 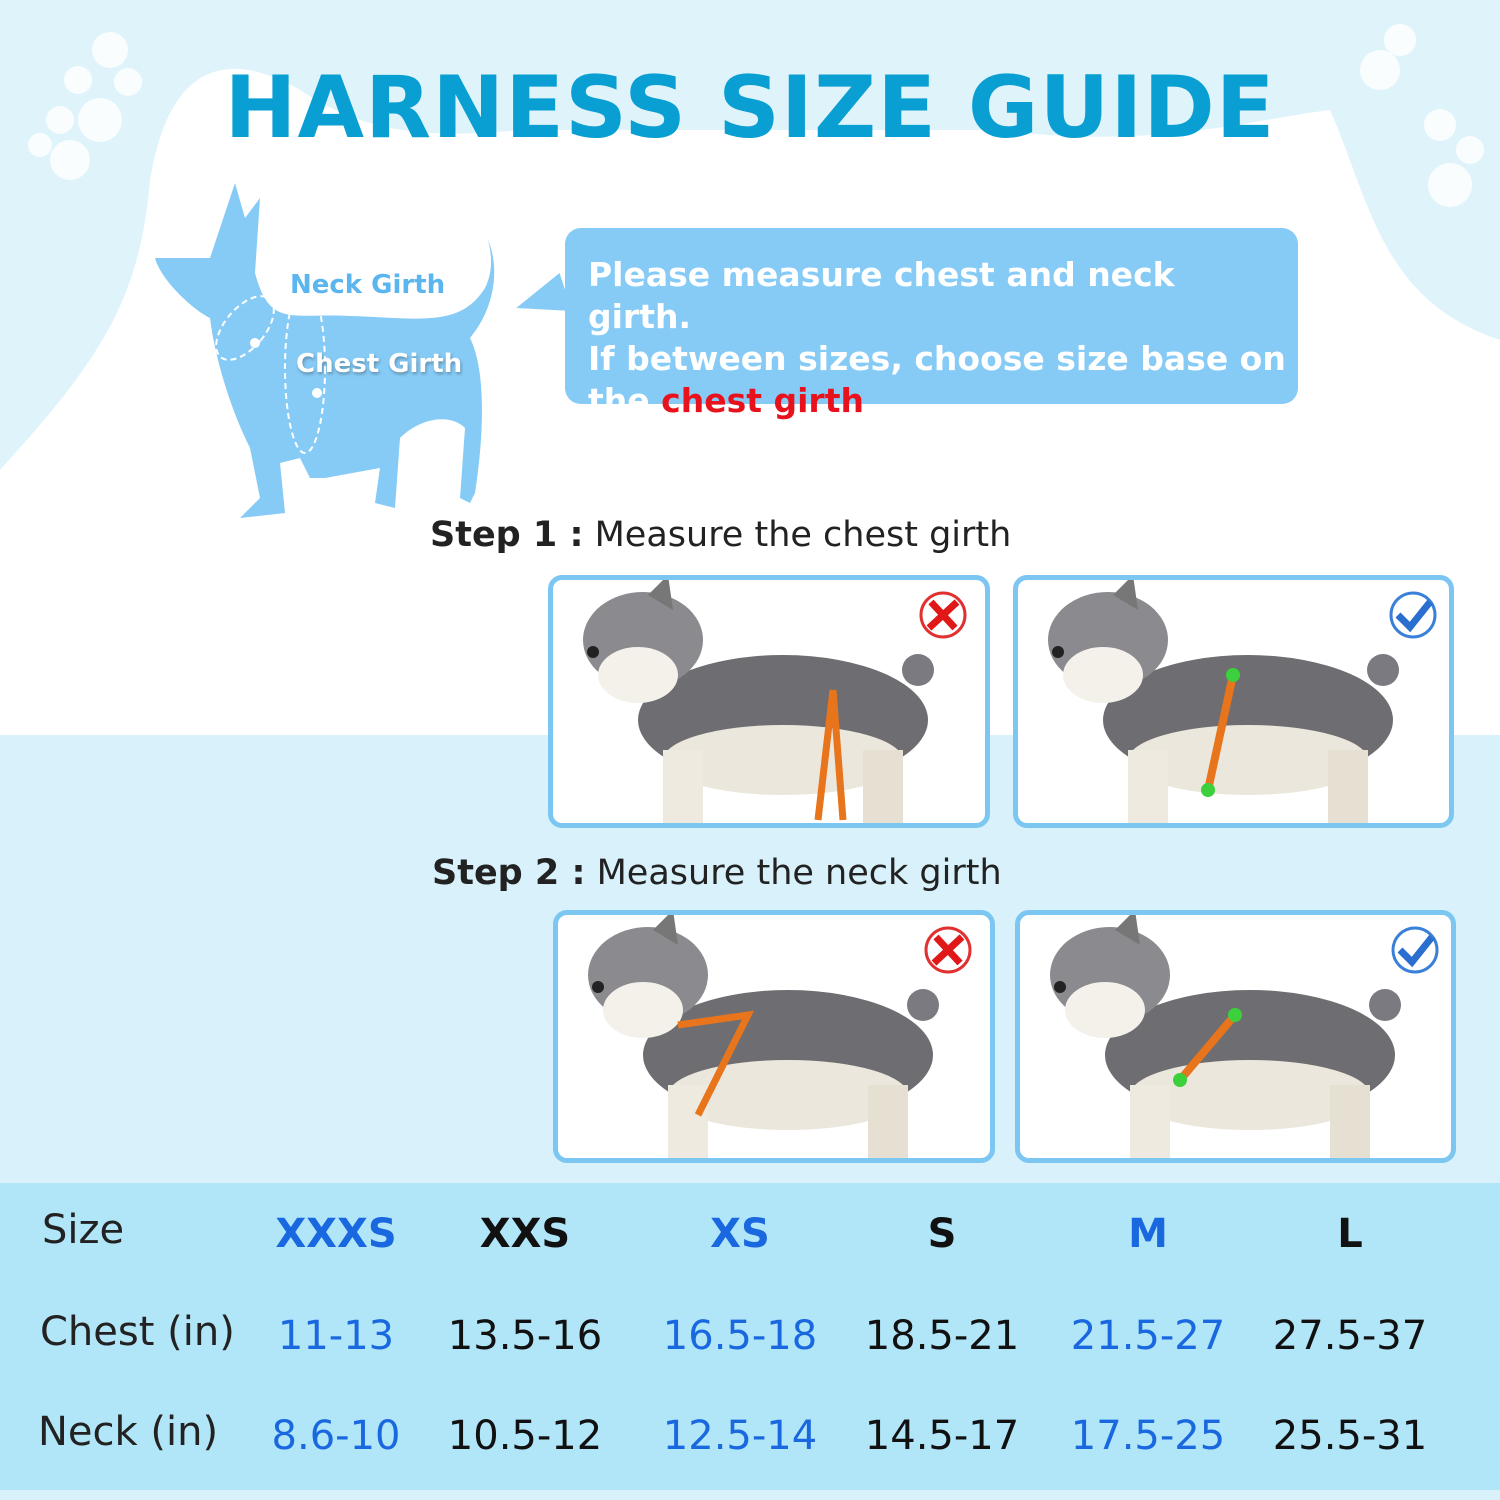 I want to click on table-cell-sizes-xxxs: XXXS, so click(x=336, y=1234).